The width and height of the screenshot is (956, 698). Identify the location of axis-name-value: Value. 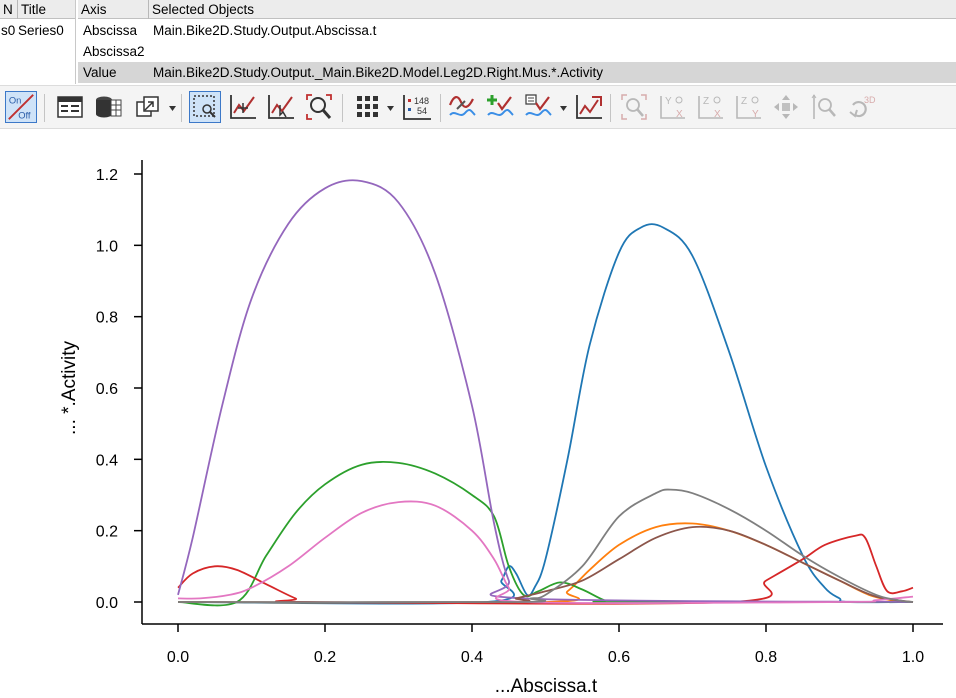
(100, 72).